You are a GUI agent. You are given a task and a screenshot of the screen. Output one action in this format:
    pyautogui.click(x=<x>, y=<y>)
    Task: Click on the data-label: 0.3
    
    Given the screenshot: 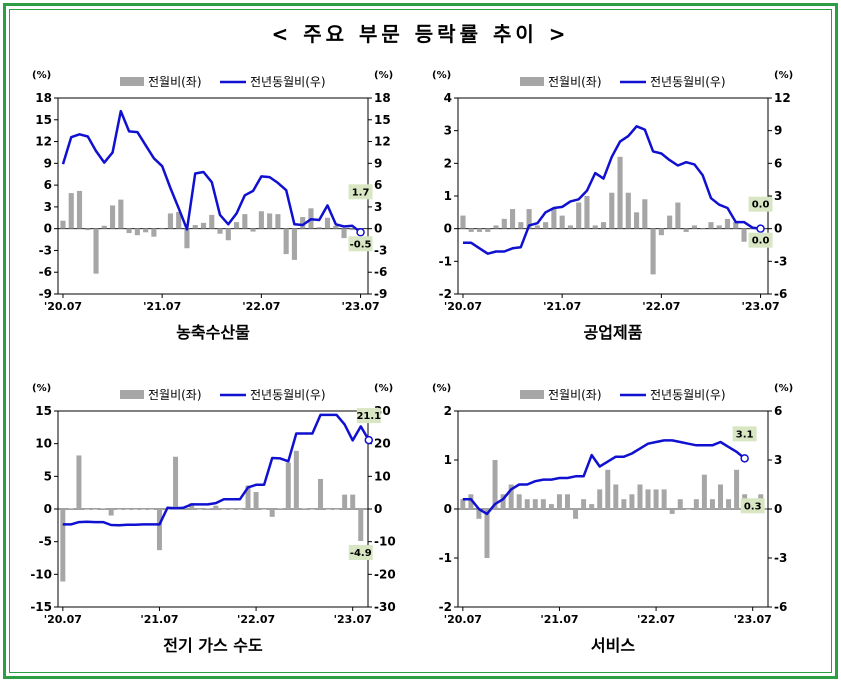 What is the action you would take?
    pyautogui.click(x=753, y=506)
    